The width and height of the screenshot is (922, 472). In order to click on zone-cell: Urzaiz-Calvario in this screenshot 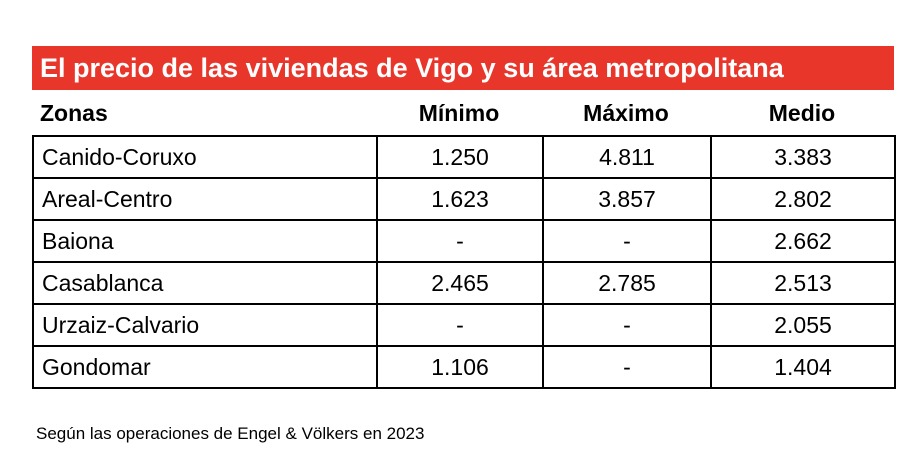, I will do `click(205, 325)`.